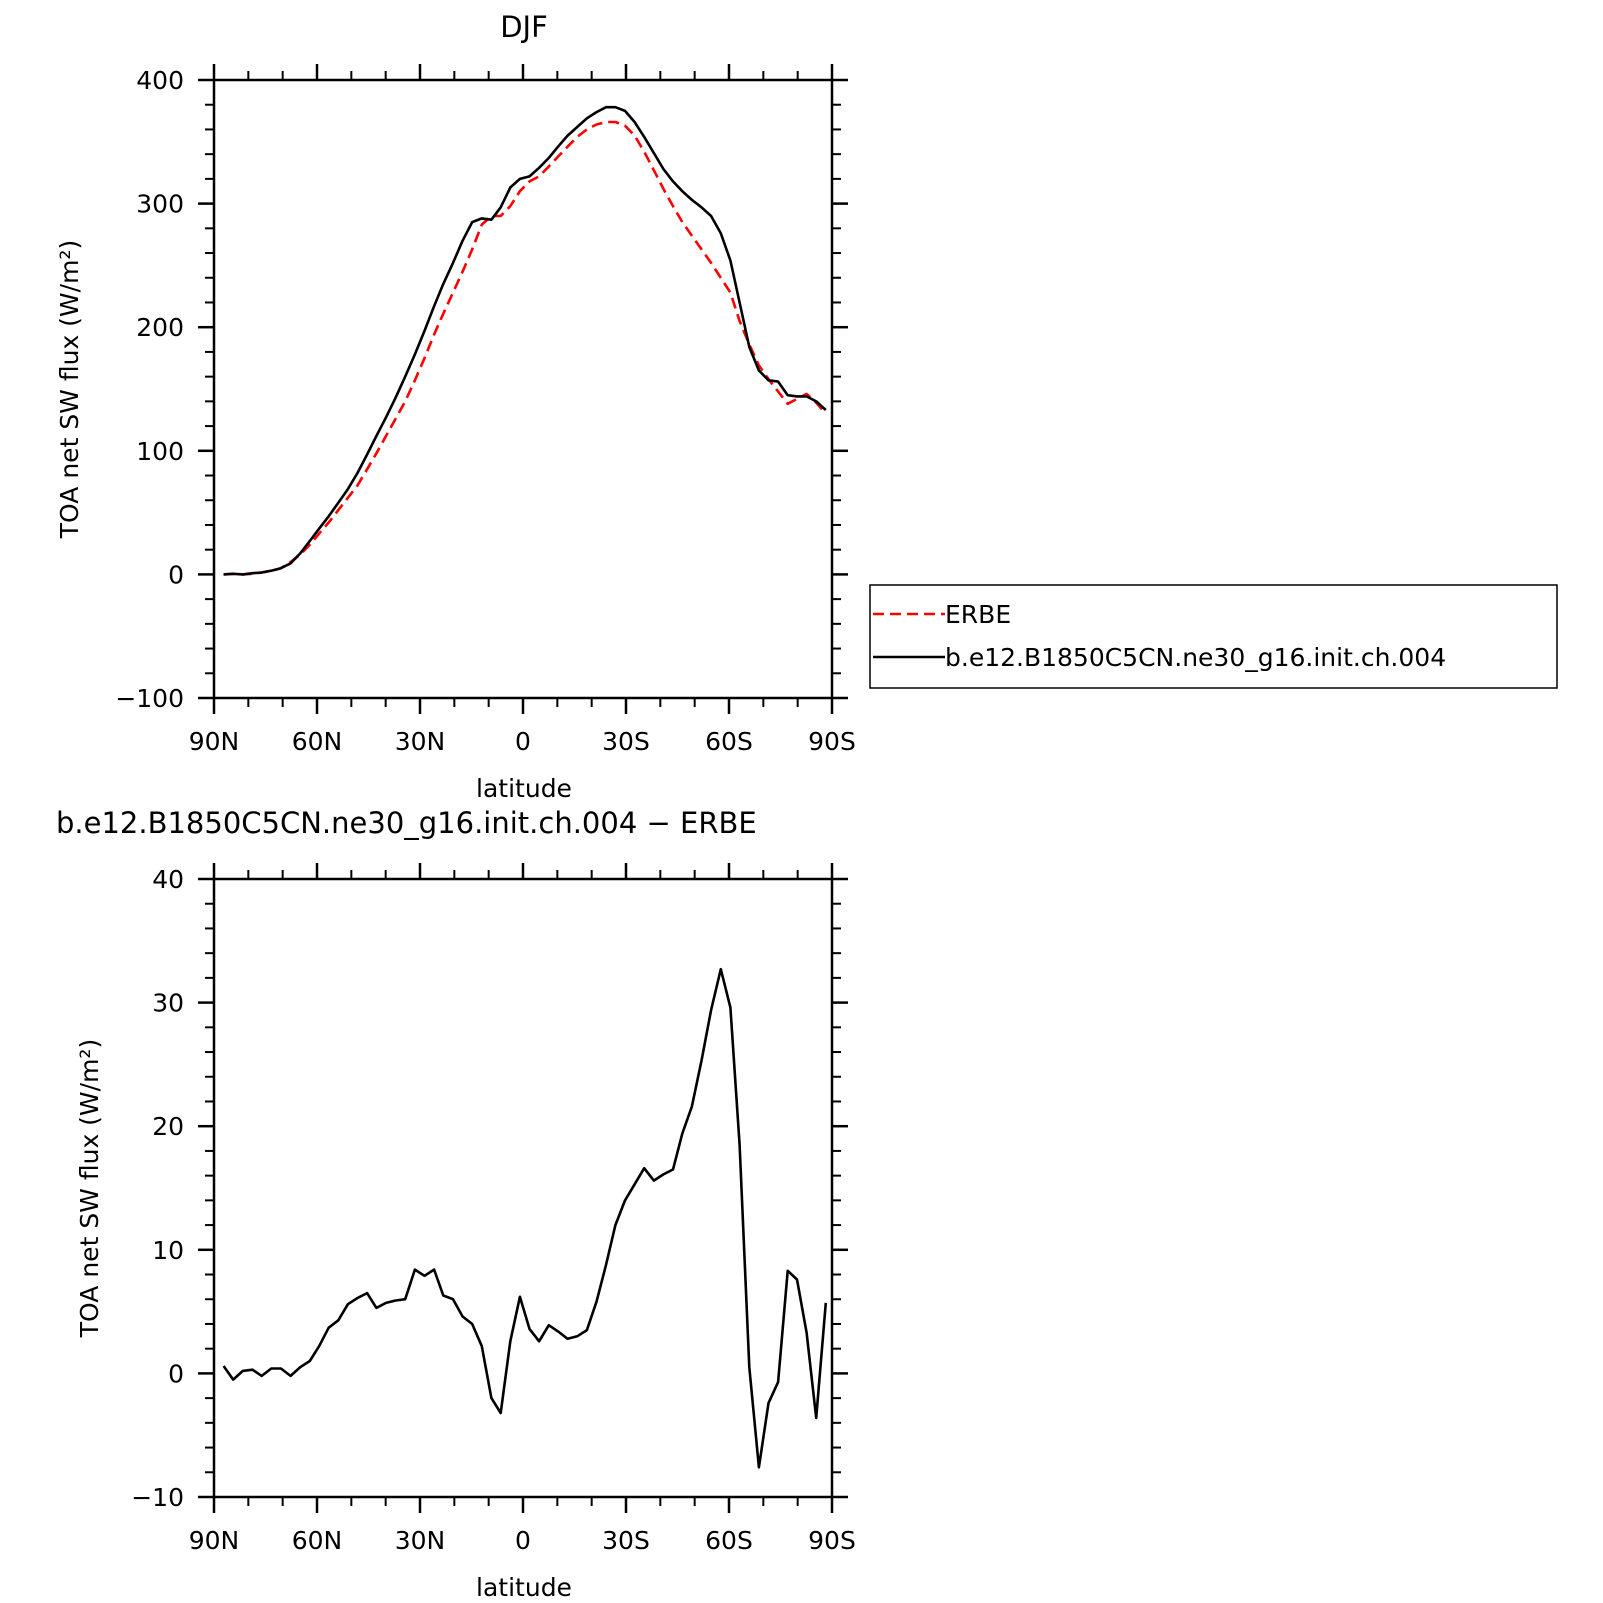 This screenshot has height=1603, width=1603. I want to click on series-line-model, so click(525, 340).